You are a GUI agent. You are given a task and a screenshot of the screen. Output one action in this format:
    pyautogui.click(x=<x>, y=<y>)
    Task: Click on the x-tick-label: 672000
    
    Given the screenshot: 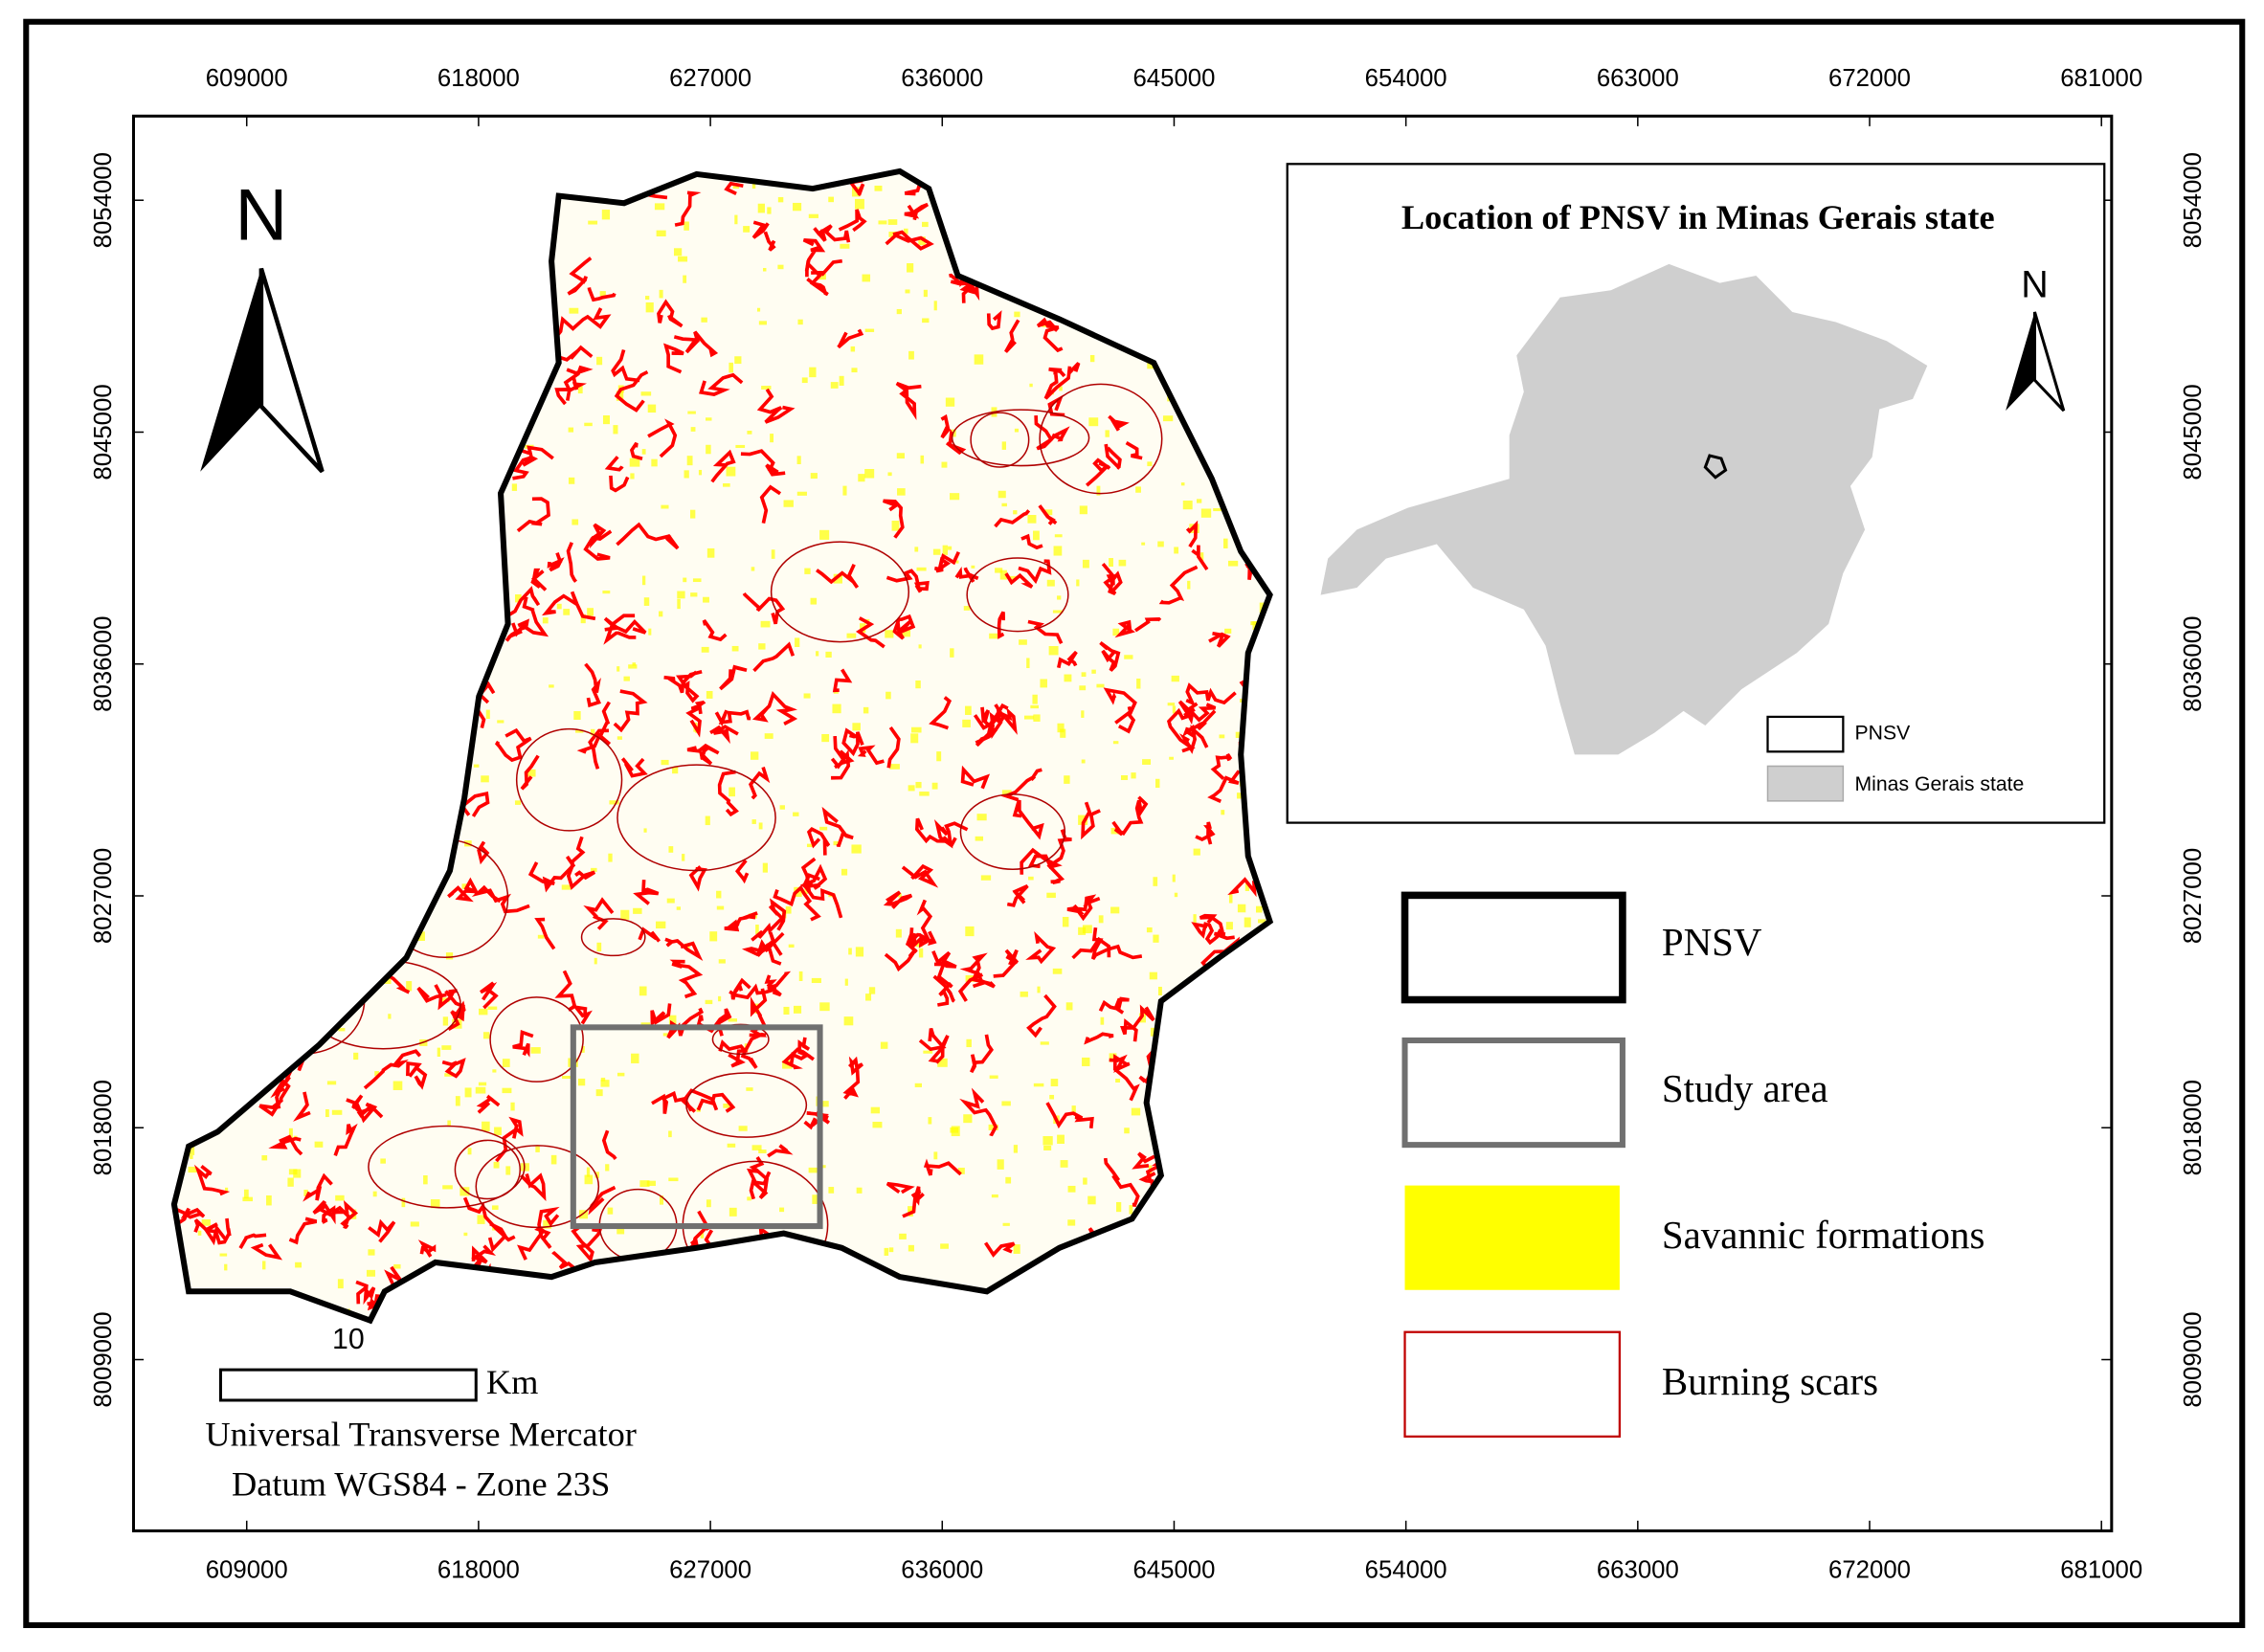 What is the action you would take?
    pyautogui.click(x=1870, y=1570)
    